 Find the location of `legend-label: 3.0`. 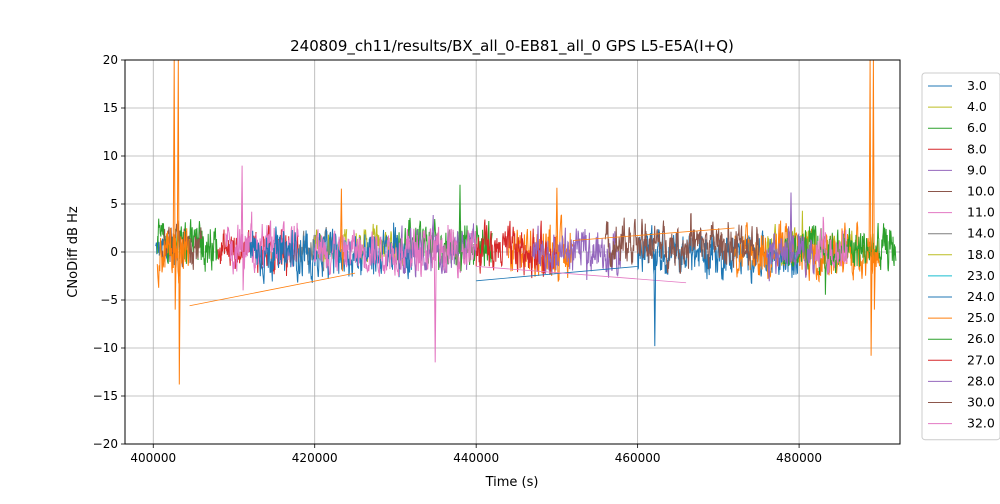

legend-label: 3.0 is located at coordinates (977, 85).